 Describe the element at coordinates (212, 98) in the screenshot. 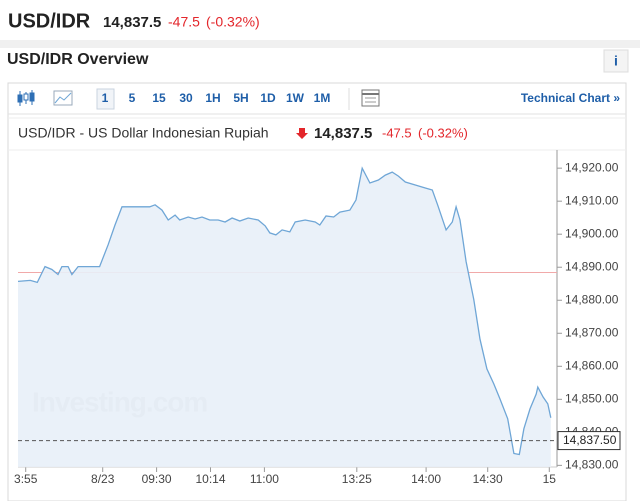

I see `interval-button: 1H` at that location.